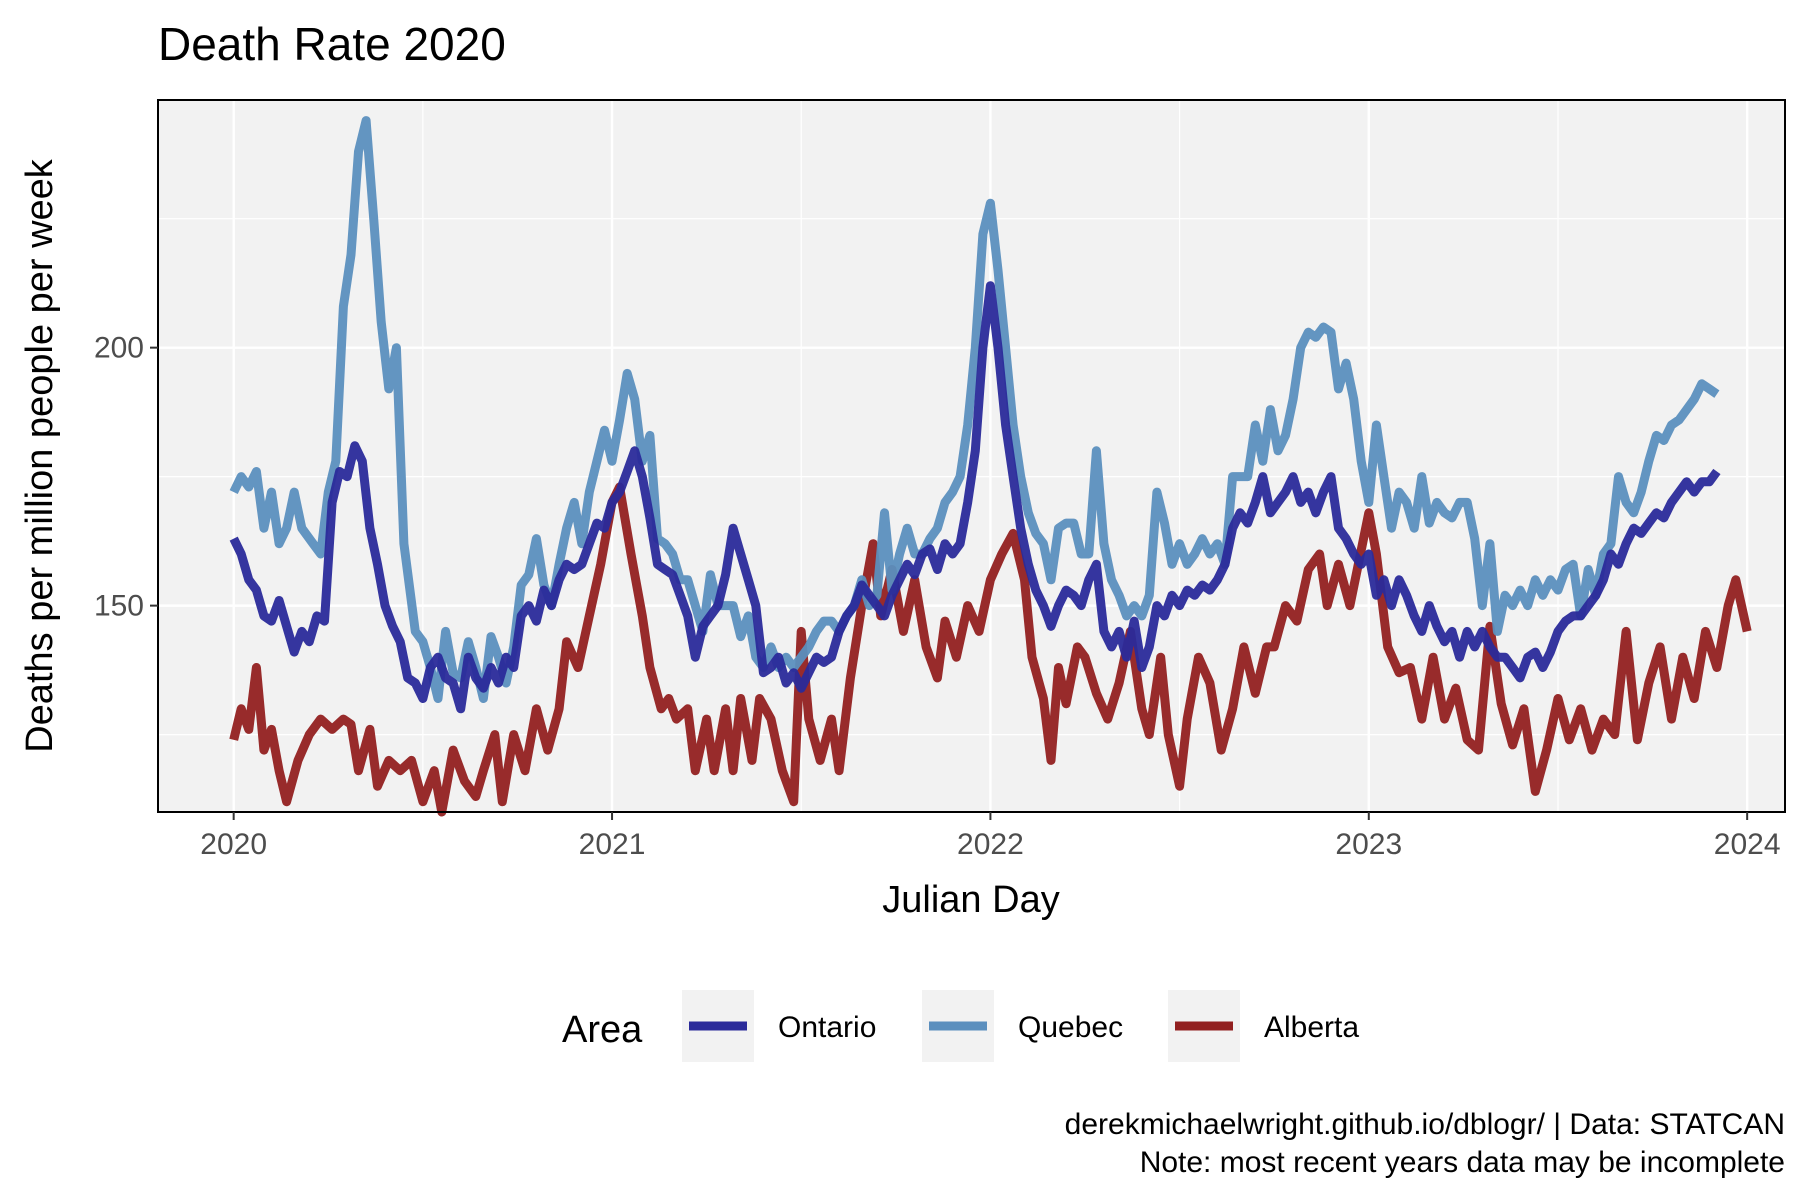 The width and height of the screenshot is (1800, 1200). I want to click on x-axis-title: Julian Day, so click(970, 900).